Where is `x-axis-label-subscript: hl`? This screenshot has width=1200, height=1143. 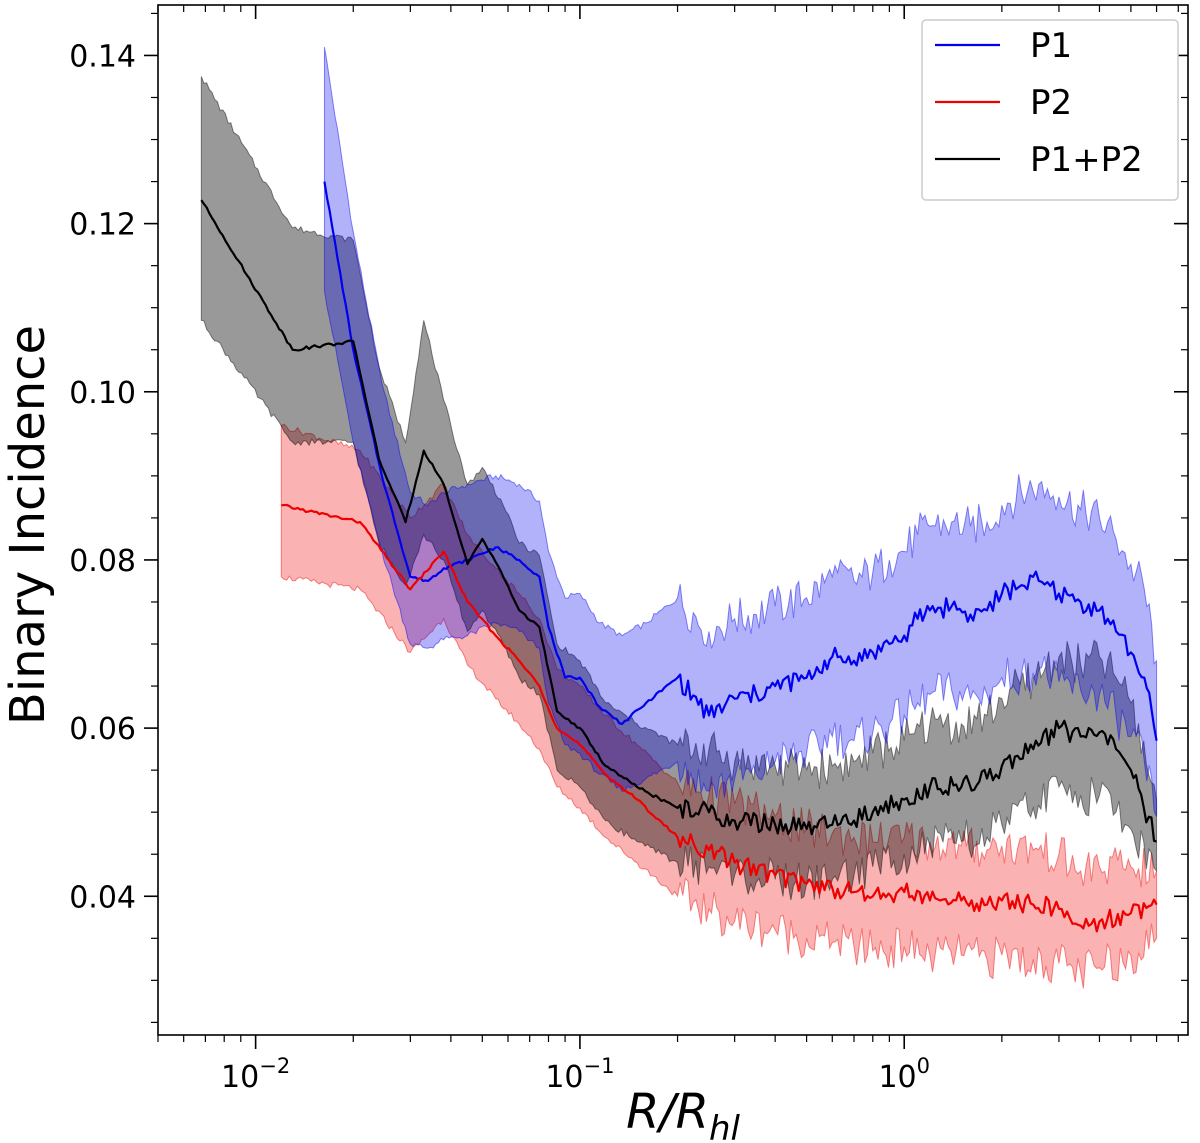
x-axis-label-subscript: hl is located at coordinates (725, 1126).